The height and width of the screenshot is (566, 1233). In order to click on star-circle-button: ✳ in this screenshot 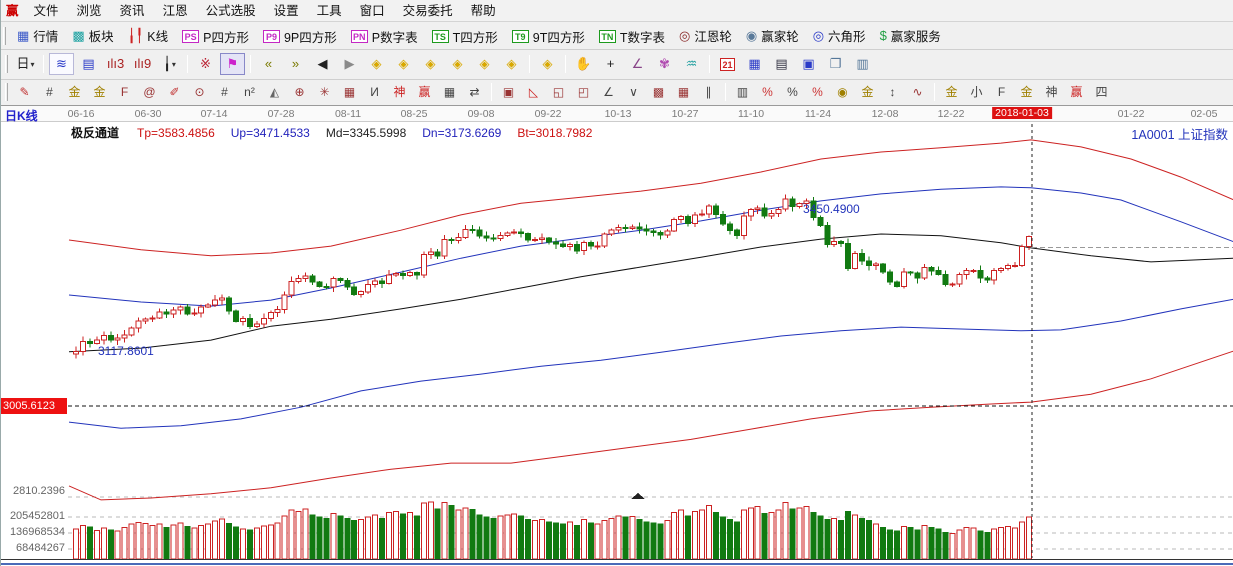, I will do `click(324, 92)`.